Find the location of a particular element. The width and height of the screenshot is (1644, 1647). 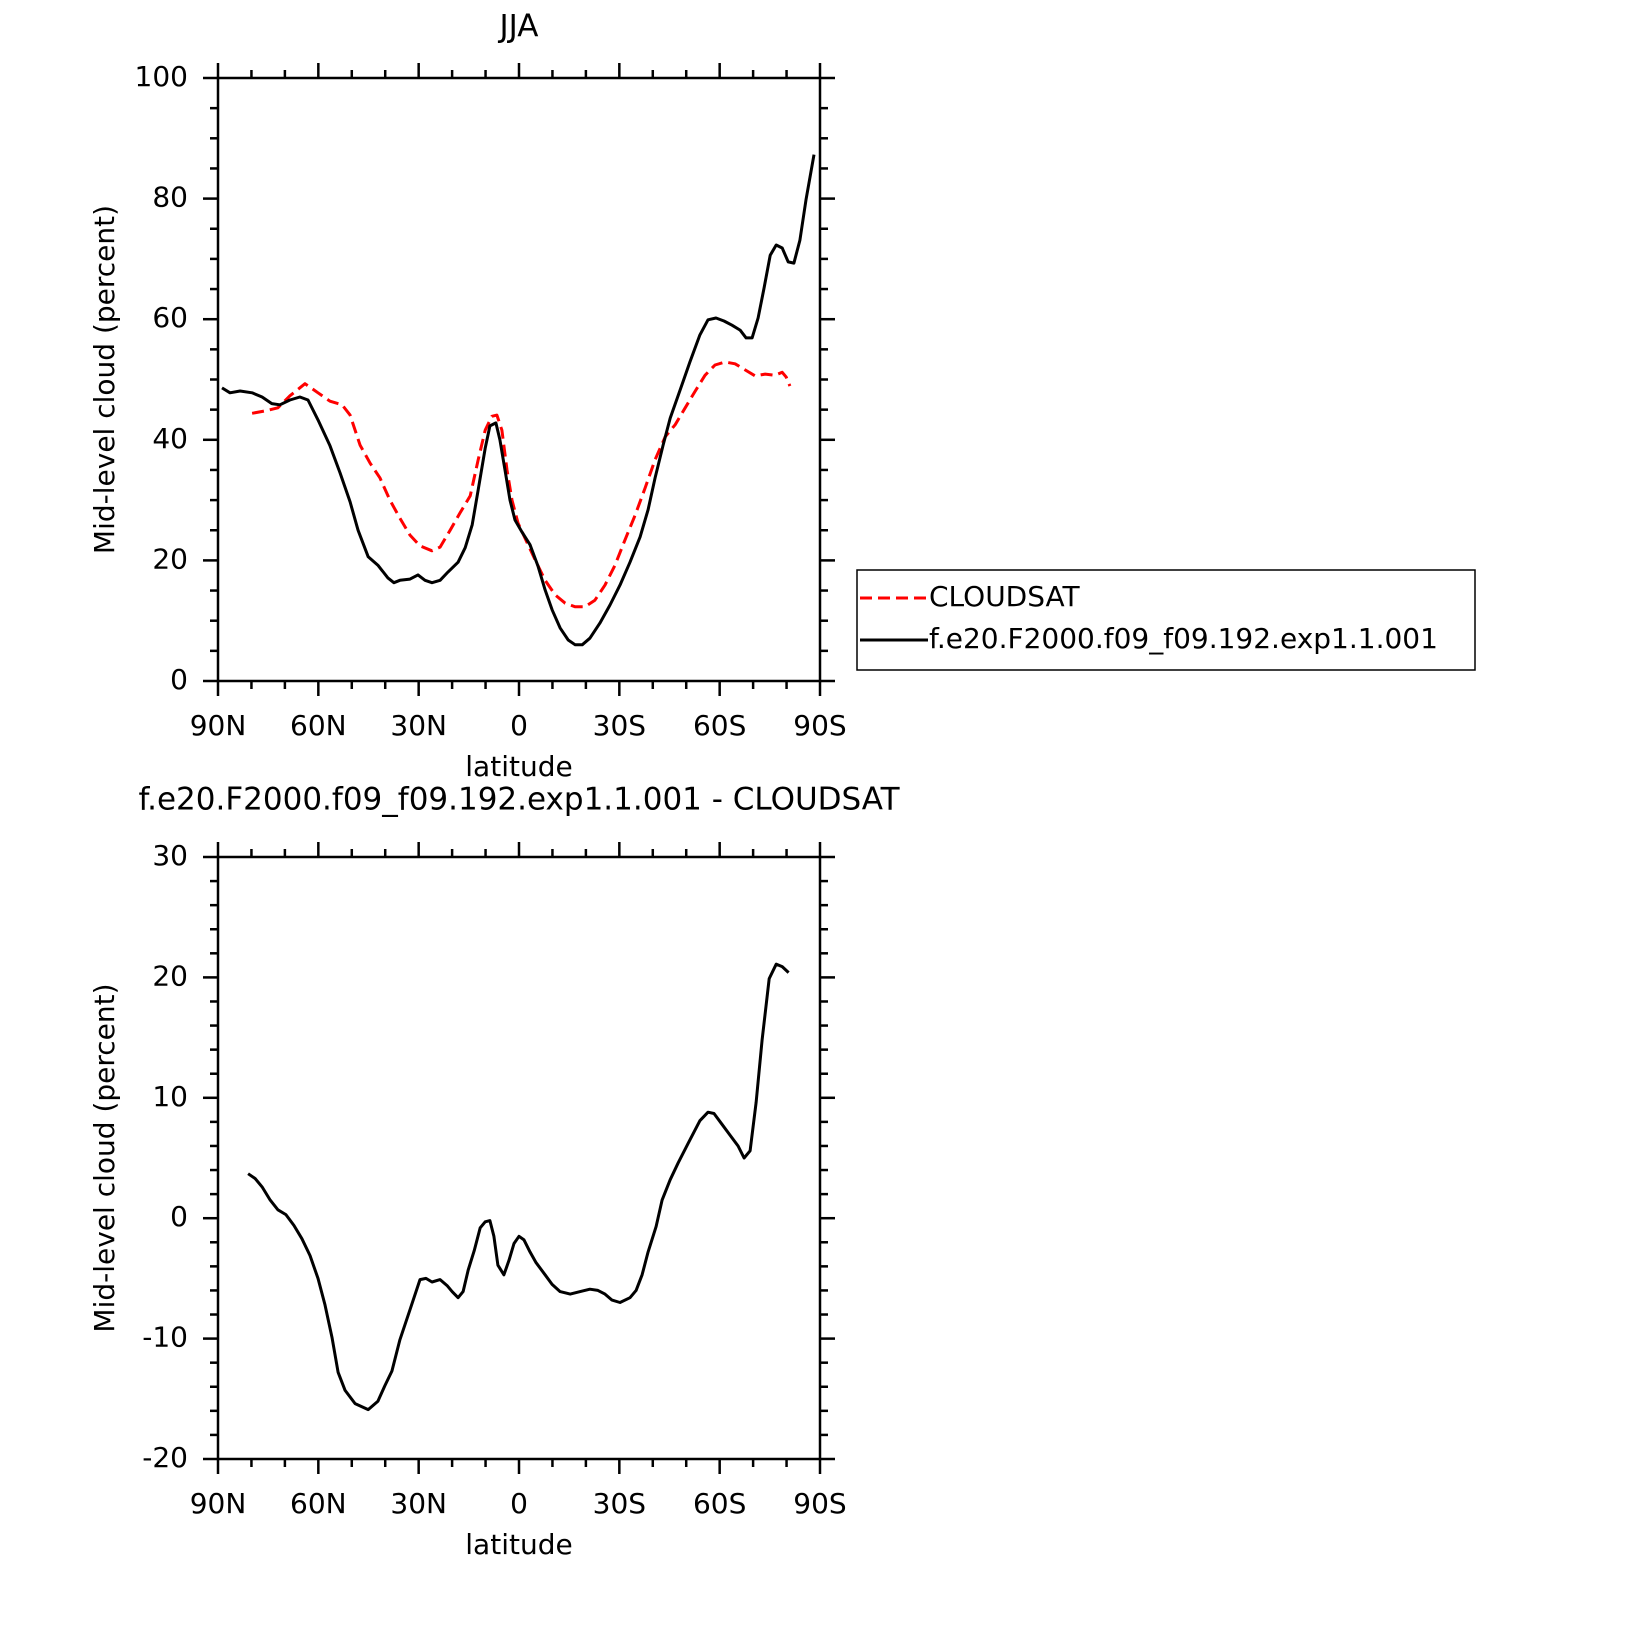

legend-label: f.e20.F2000.f09_f09.192.exp1.1.001 is located at coordinates (1183, 638).